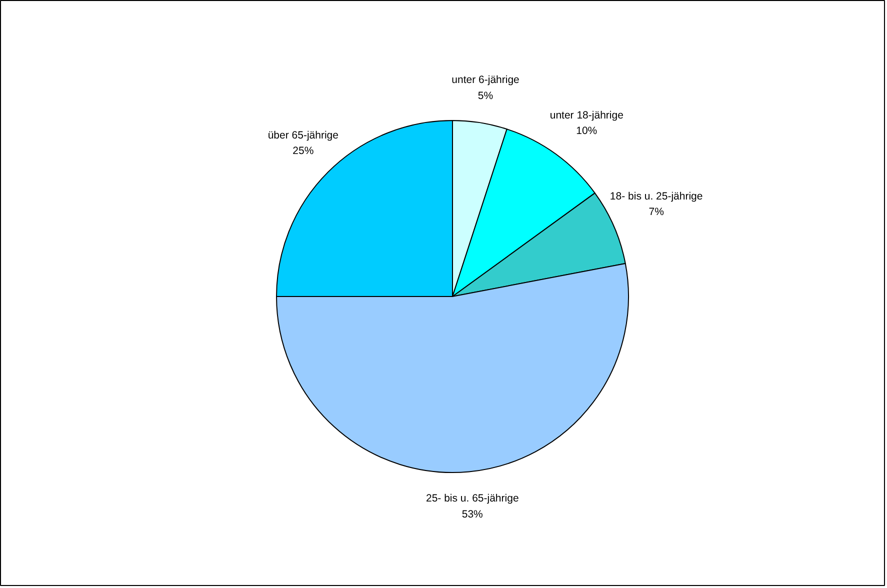 Image resolution: width=887 pixels, height=588 pixels. What do you see at coordinates (486, 80) in the screenshot?
I see `slice-label: unter 6-jährige` at bounding box center [486, 80].